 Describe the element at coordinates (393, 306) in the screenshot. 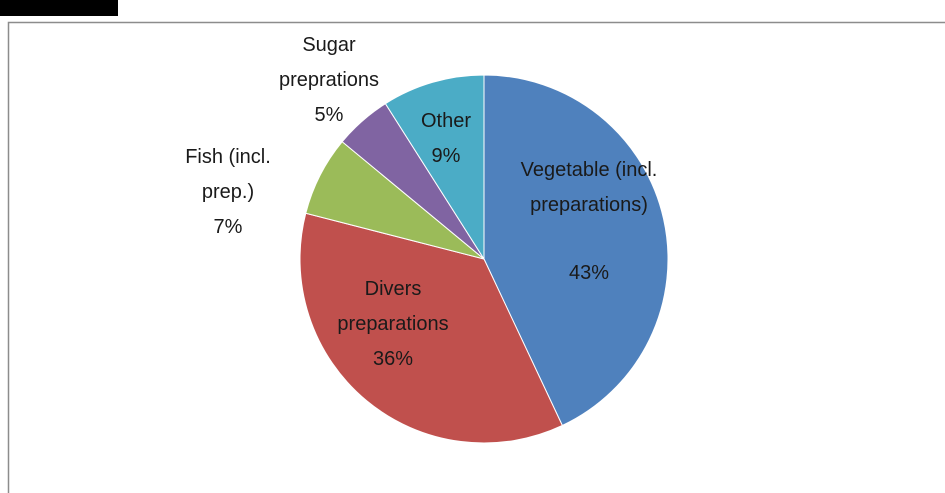

I see `slice-label: Divers preparations` at that location.